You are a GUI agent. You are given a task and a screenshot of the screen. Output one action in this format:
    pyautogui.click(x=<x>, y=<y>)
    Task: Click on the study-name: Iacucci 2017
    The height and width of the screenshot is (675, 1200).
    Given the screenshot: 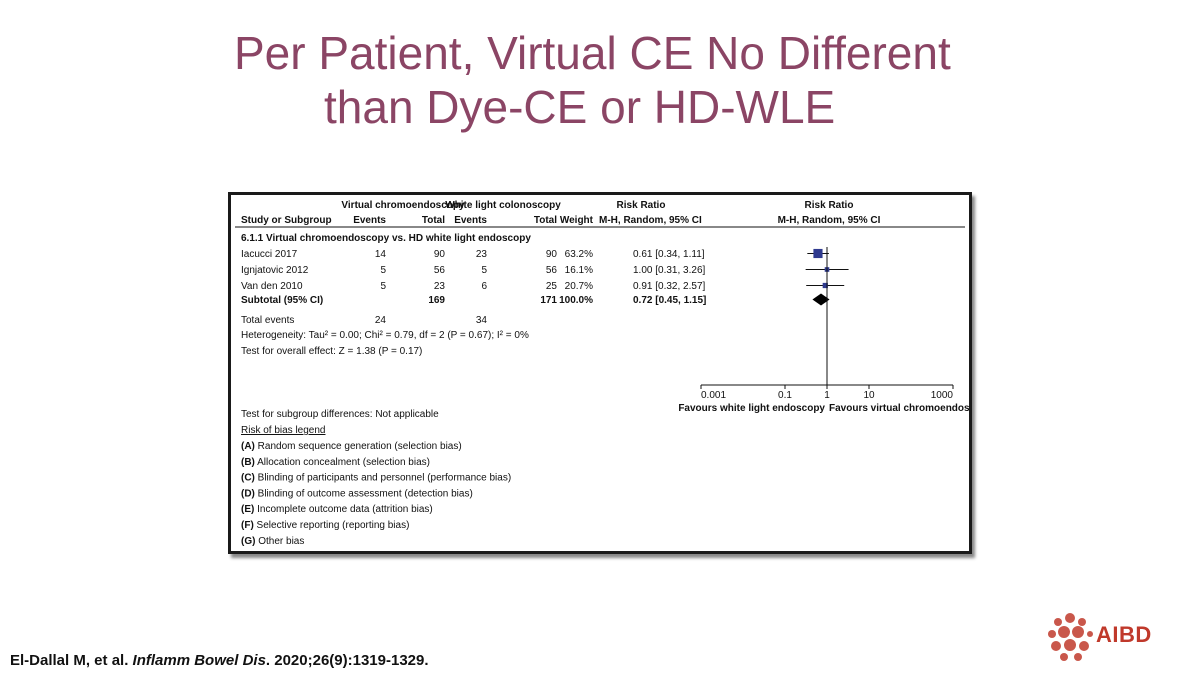 What is the action you would take?
    pyautogui.click(x=269, y=254)
    